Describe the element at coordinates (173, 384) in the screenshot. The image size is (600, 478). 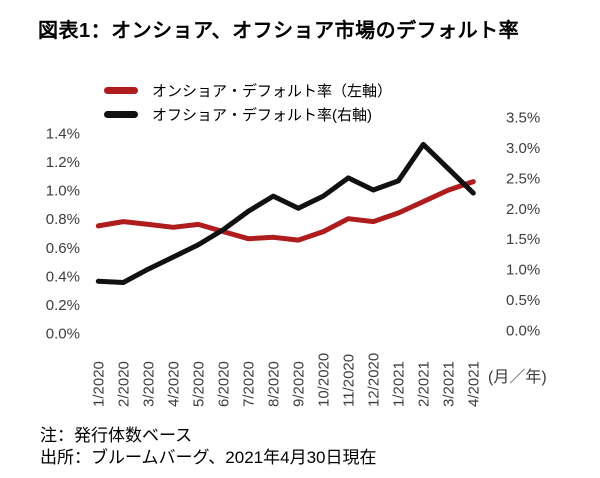
I see `x-axis-tick: 4/2020` at that location.